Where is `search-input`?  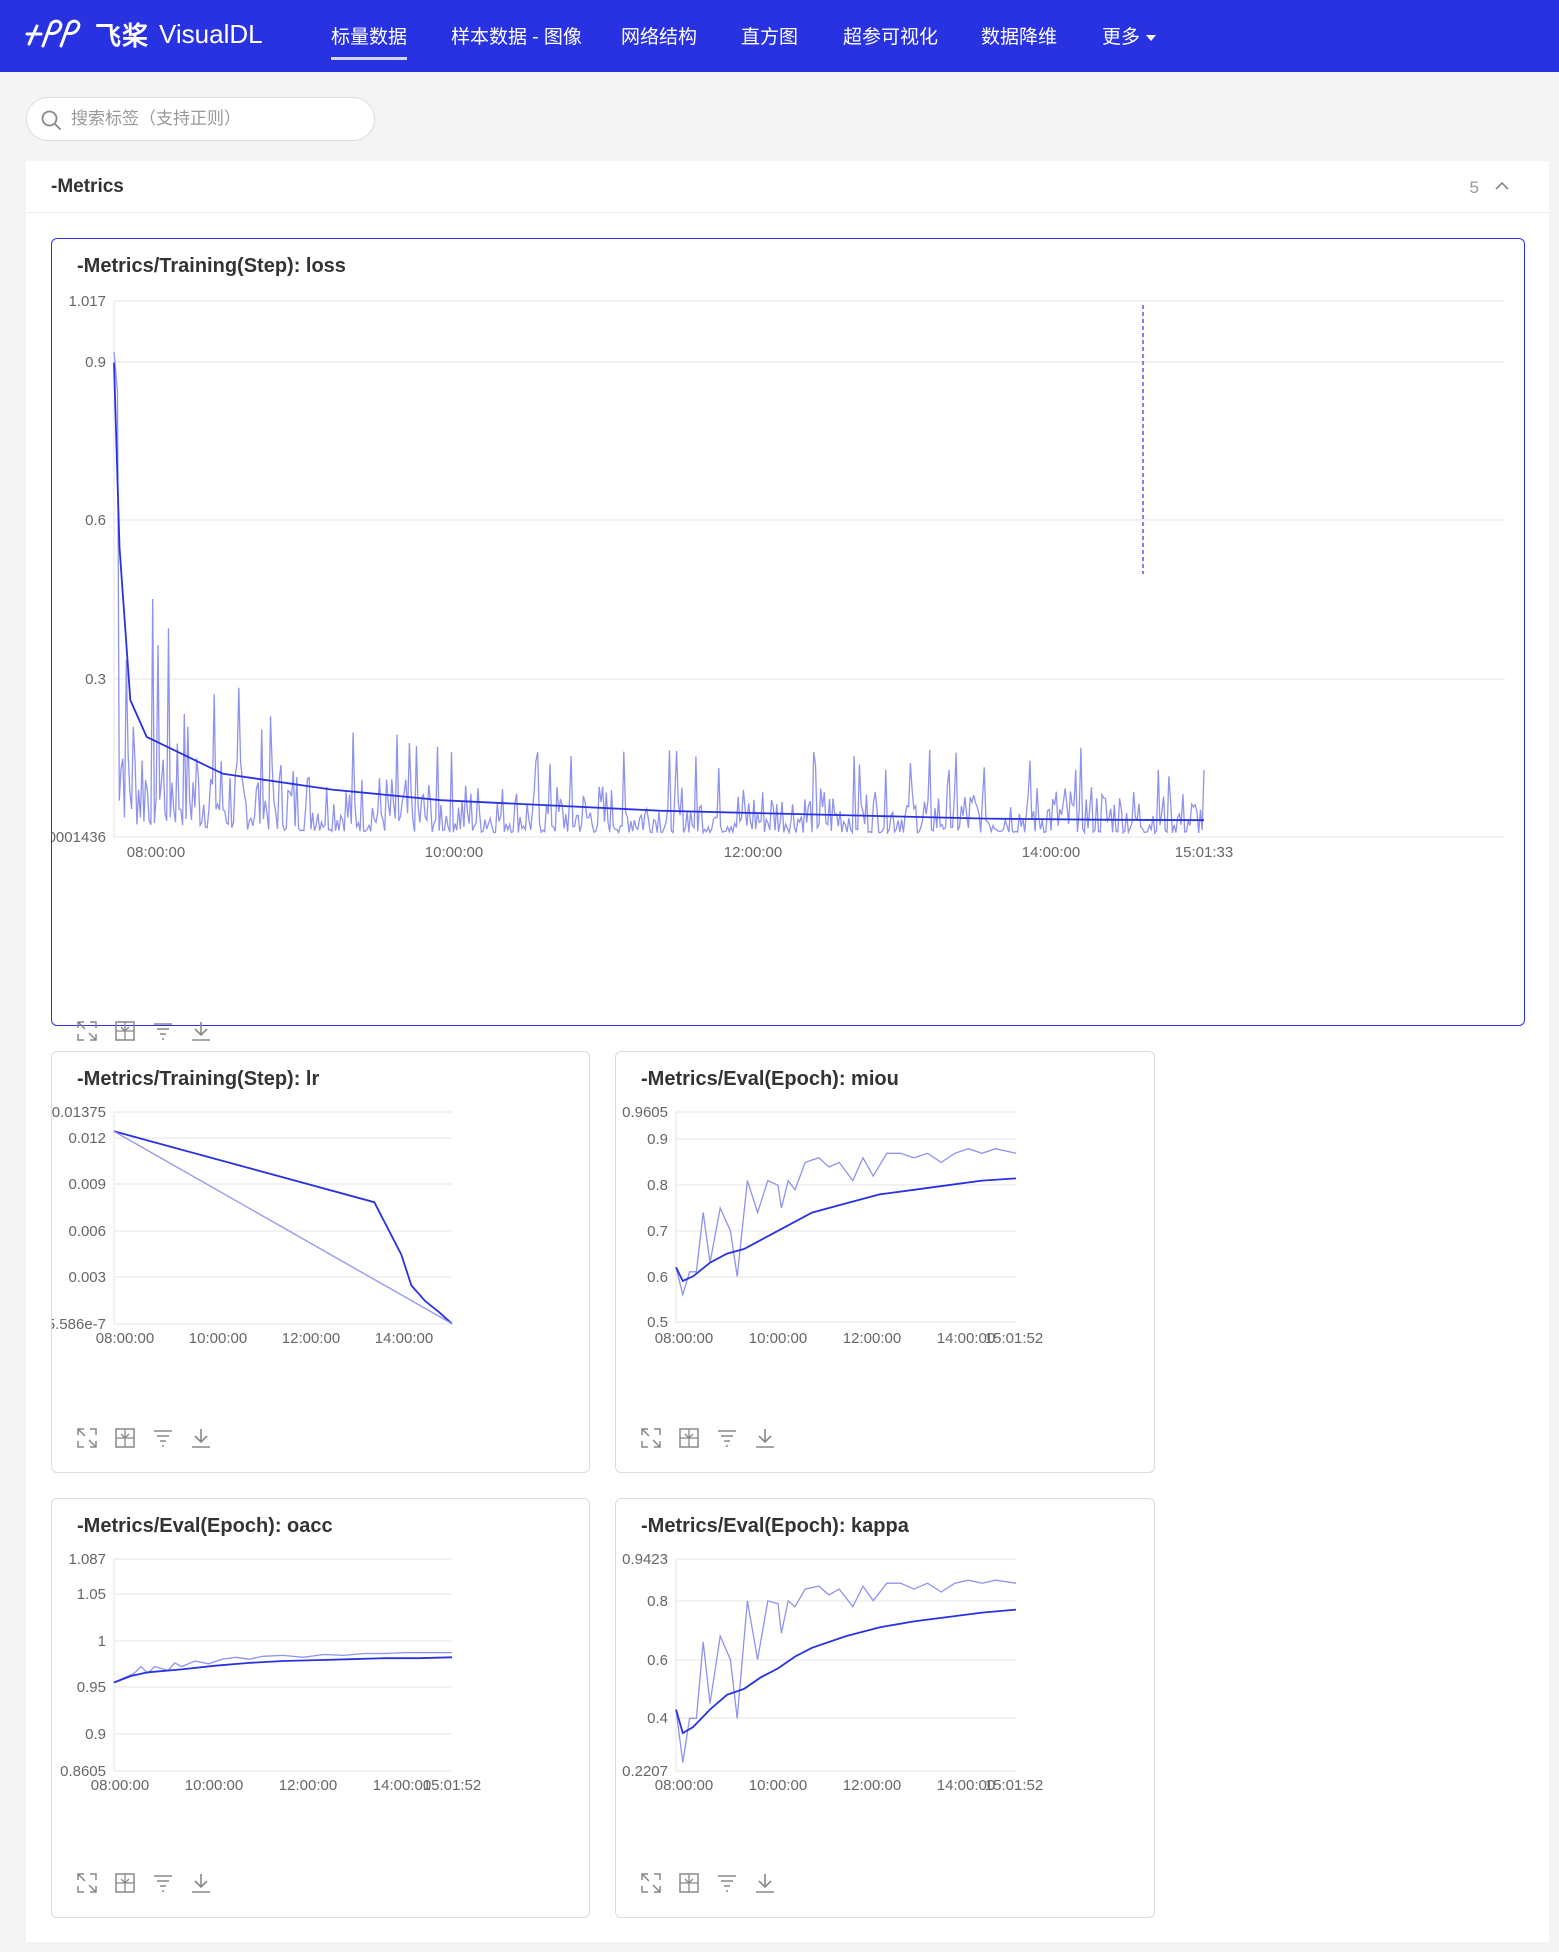 search-input is located at coordinates (211, 119).